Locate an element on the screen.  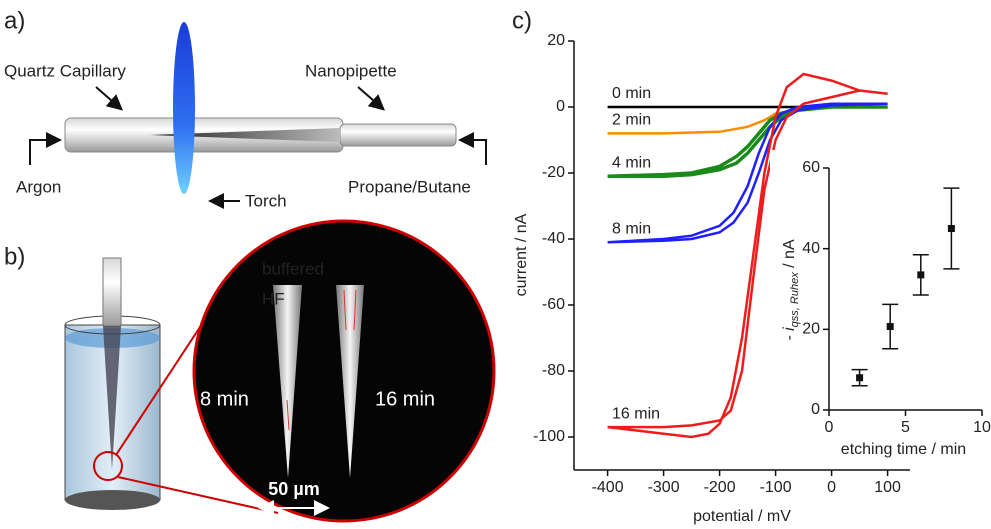
x-tick-label: -400 is located at coordinates (608, 487).